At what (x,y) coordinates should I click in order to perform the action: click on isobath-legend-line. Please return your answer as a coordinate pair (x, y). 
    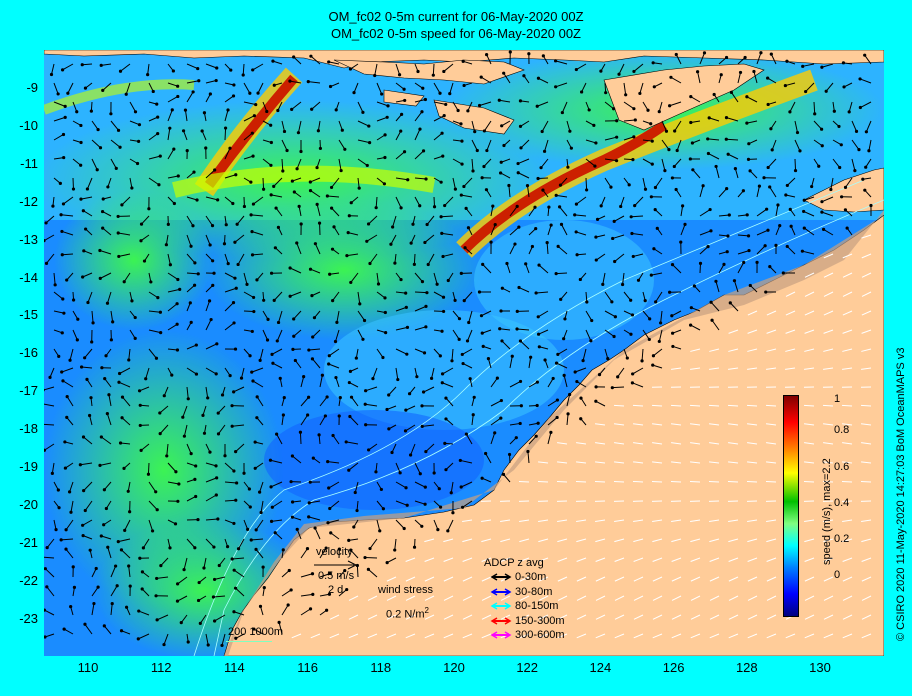
    Looking at the image, I should click on (249, 641).